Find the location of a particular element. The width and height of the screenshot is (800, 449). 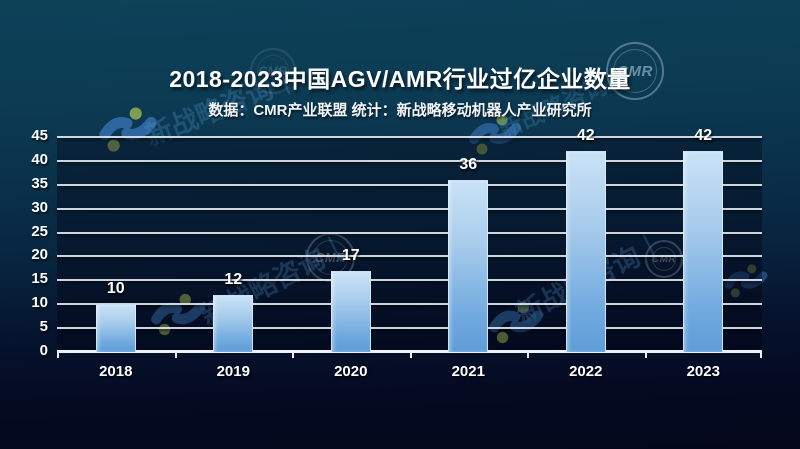

x-axis-label: 2021 is located at coordinates (468, 371).